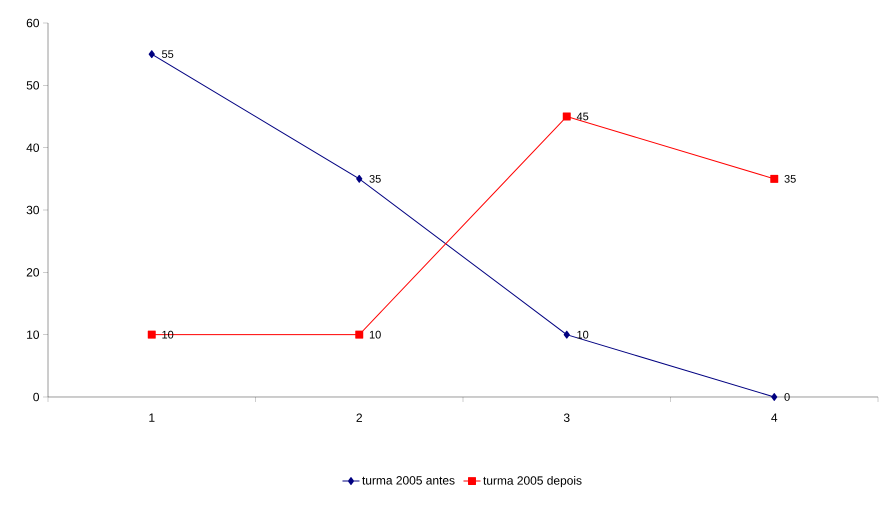 This screenshot has height=508, width=893. What do you see at coordinates (33, 147) in the screenshot?
I see `y-tick-label: 40` at bounding box center [33, 147].